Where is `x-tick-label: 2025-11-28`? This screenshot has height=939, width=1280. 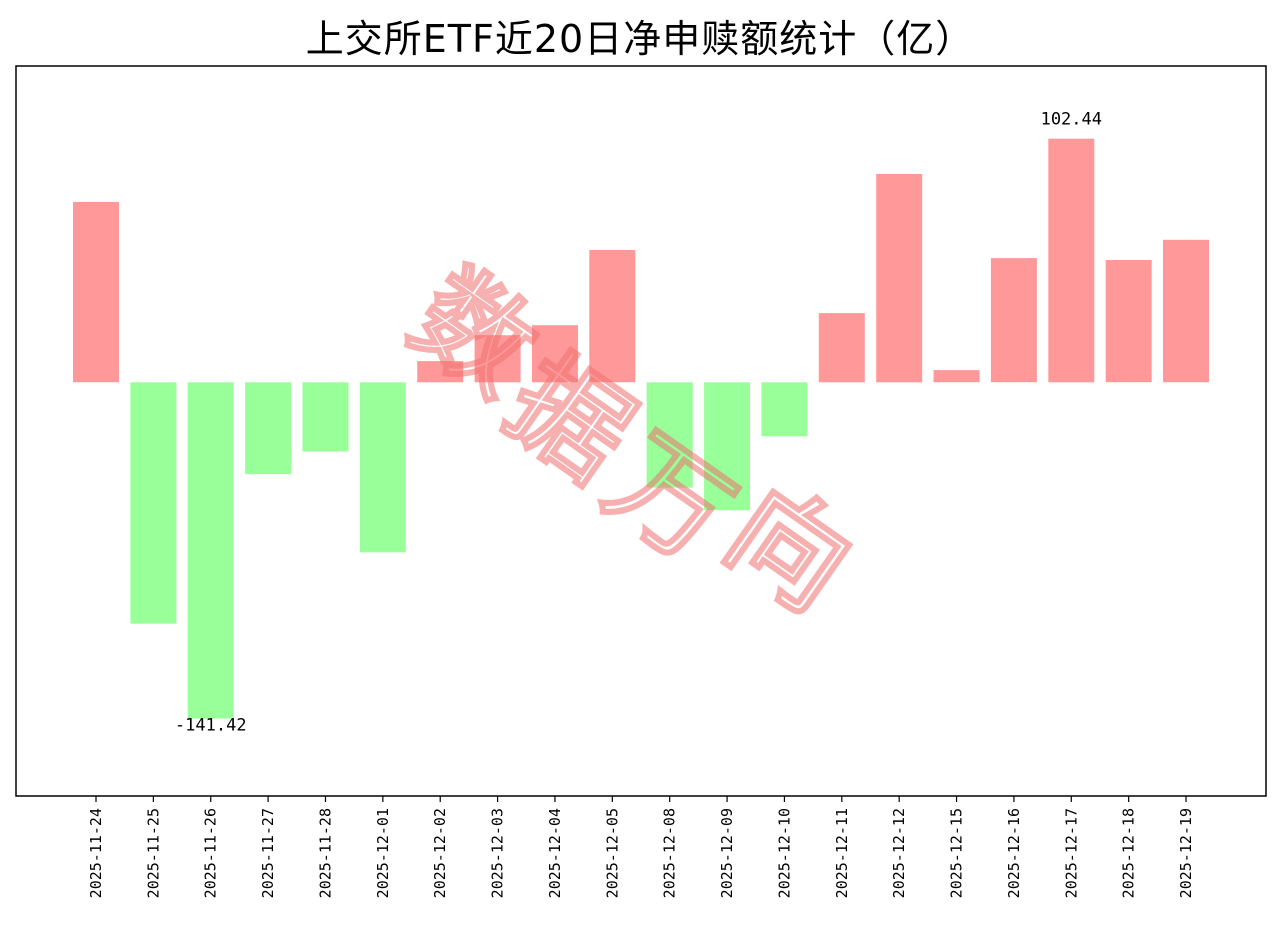
x-tick-label: 2025-11-28 is located at coordinates (325, 853).